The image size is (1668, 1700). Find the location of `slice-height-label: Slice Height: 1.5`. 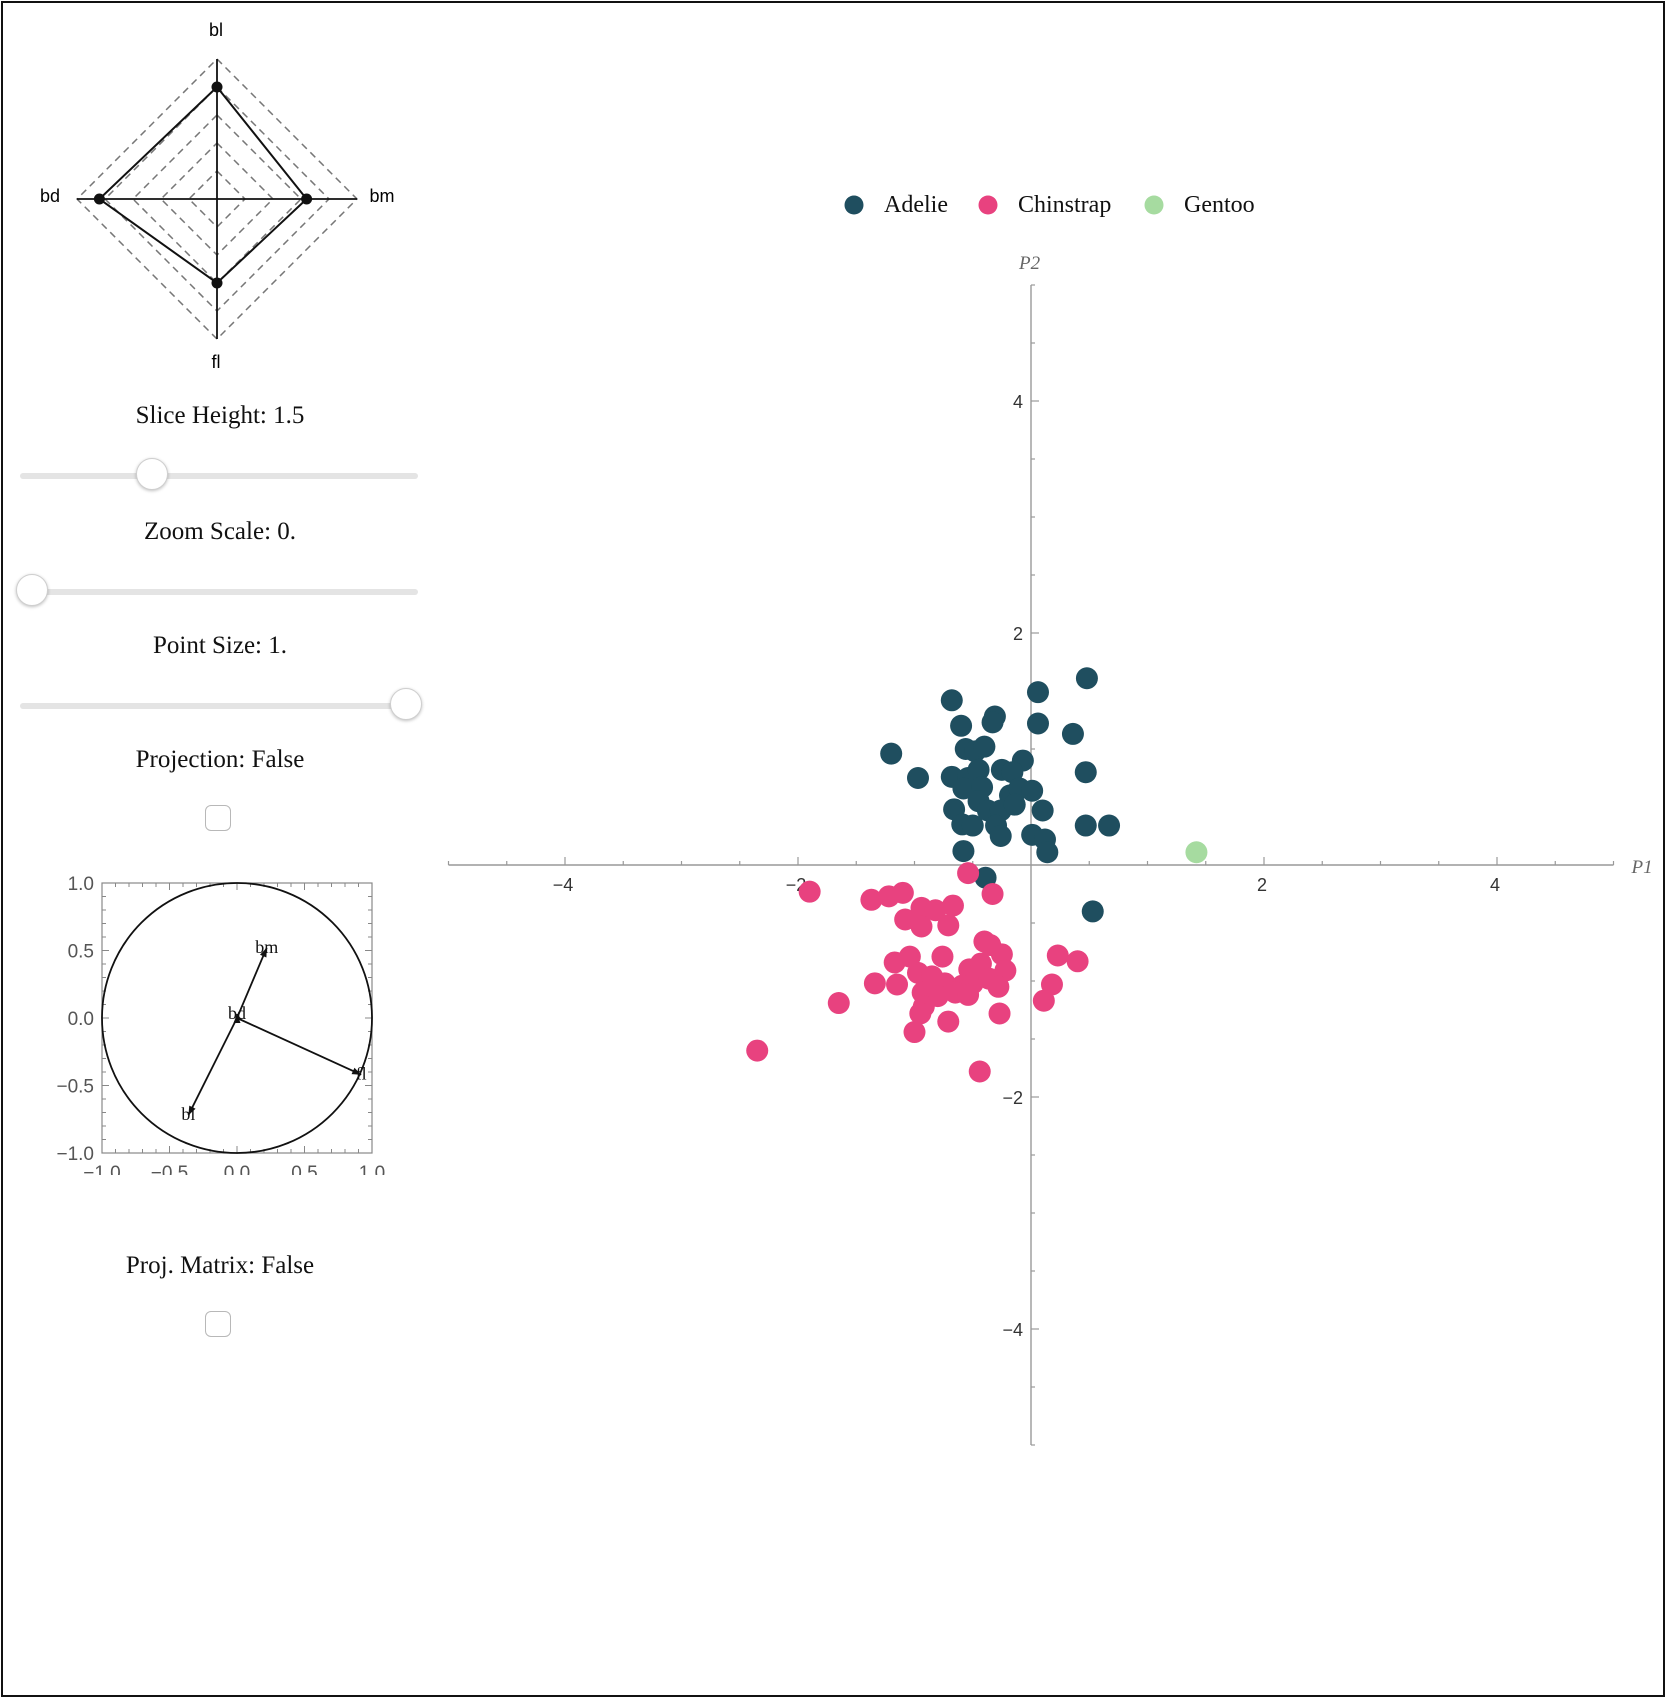

slice-height-label: Slice Height: 1.5 is located at coordinates (220, 415).